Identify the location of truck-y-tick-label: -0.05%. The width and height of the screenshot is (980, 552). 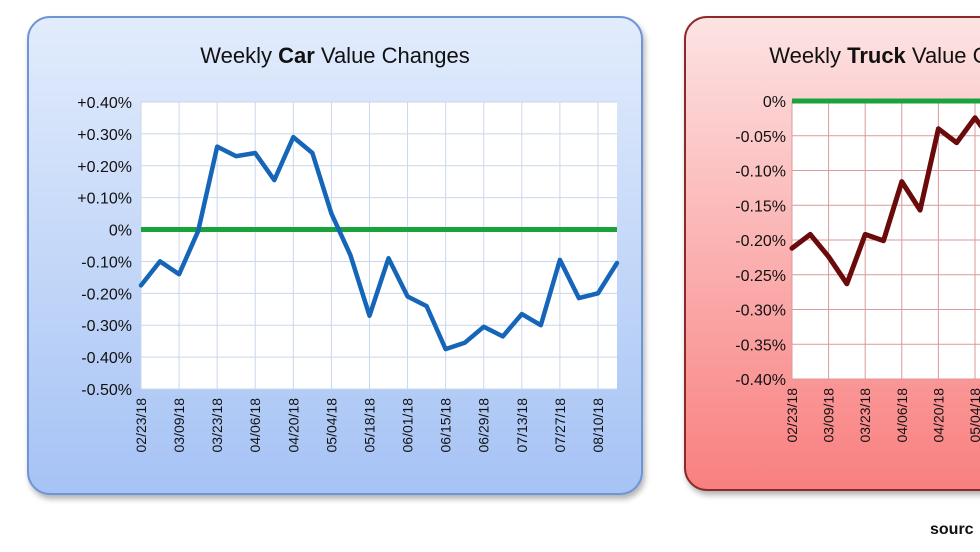
(760, 137).